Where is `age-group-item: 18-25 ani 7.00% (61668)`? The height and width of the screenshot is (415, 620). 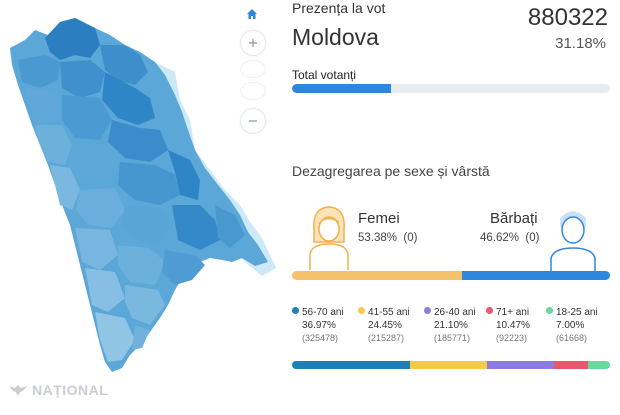 age-group-item: 18-25 ani 7.00% (61668) is located at coordinates (572, 326).